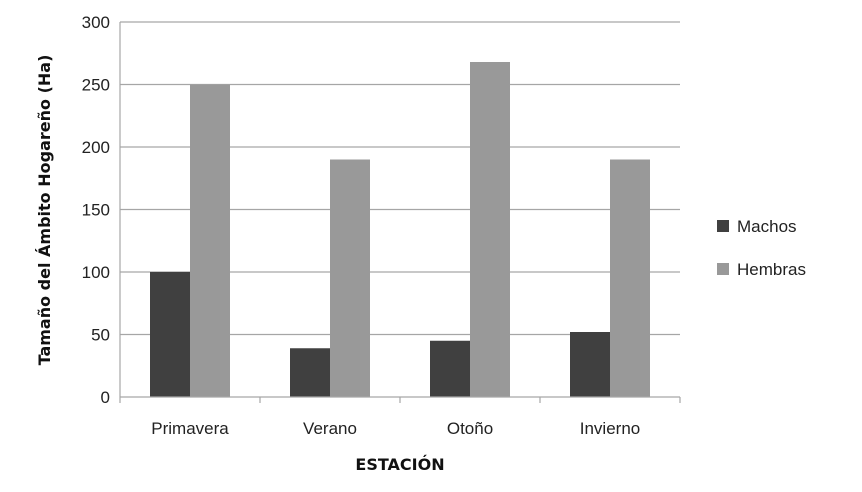 This screenshot has height=492, width=862. What do you see at coordinates (470, 428) in the screenshot?
I see `x-tick-label: Otoño` at bounding box center [470, 428].